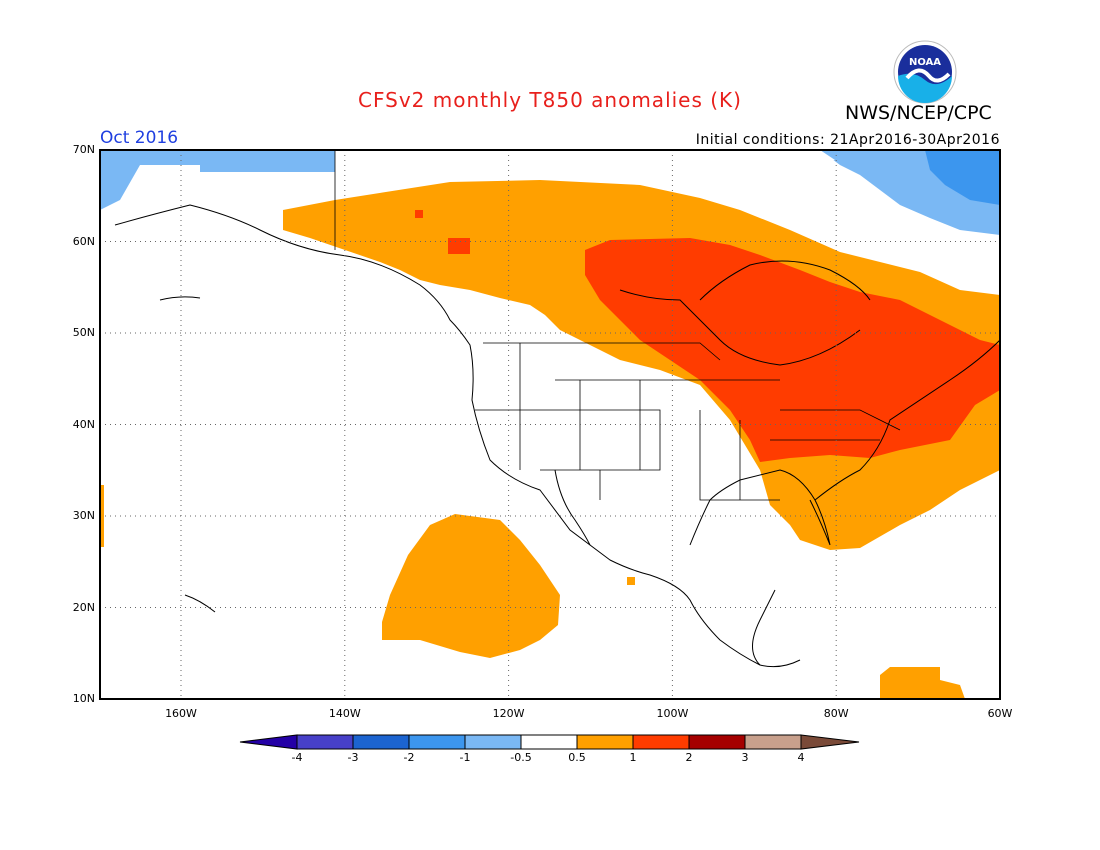 The height and width of the screenshot is (850, 1100). Describe the element at coordinates (83, 241) in the screenshot. I see `lat-label: 60N` at that location.